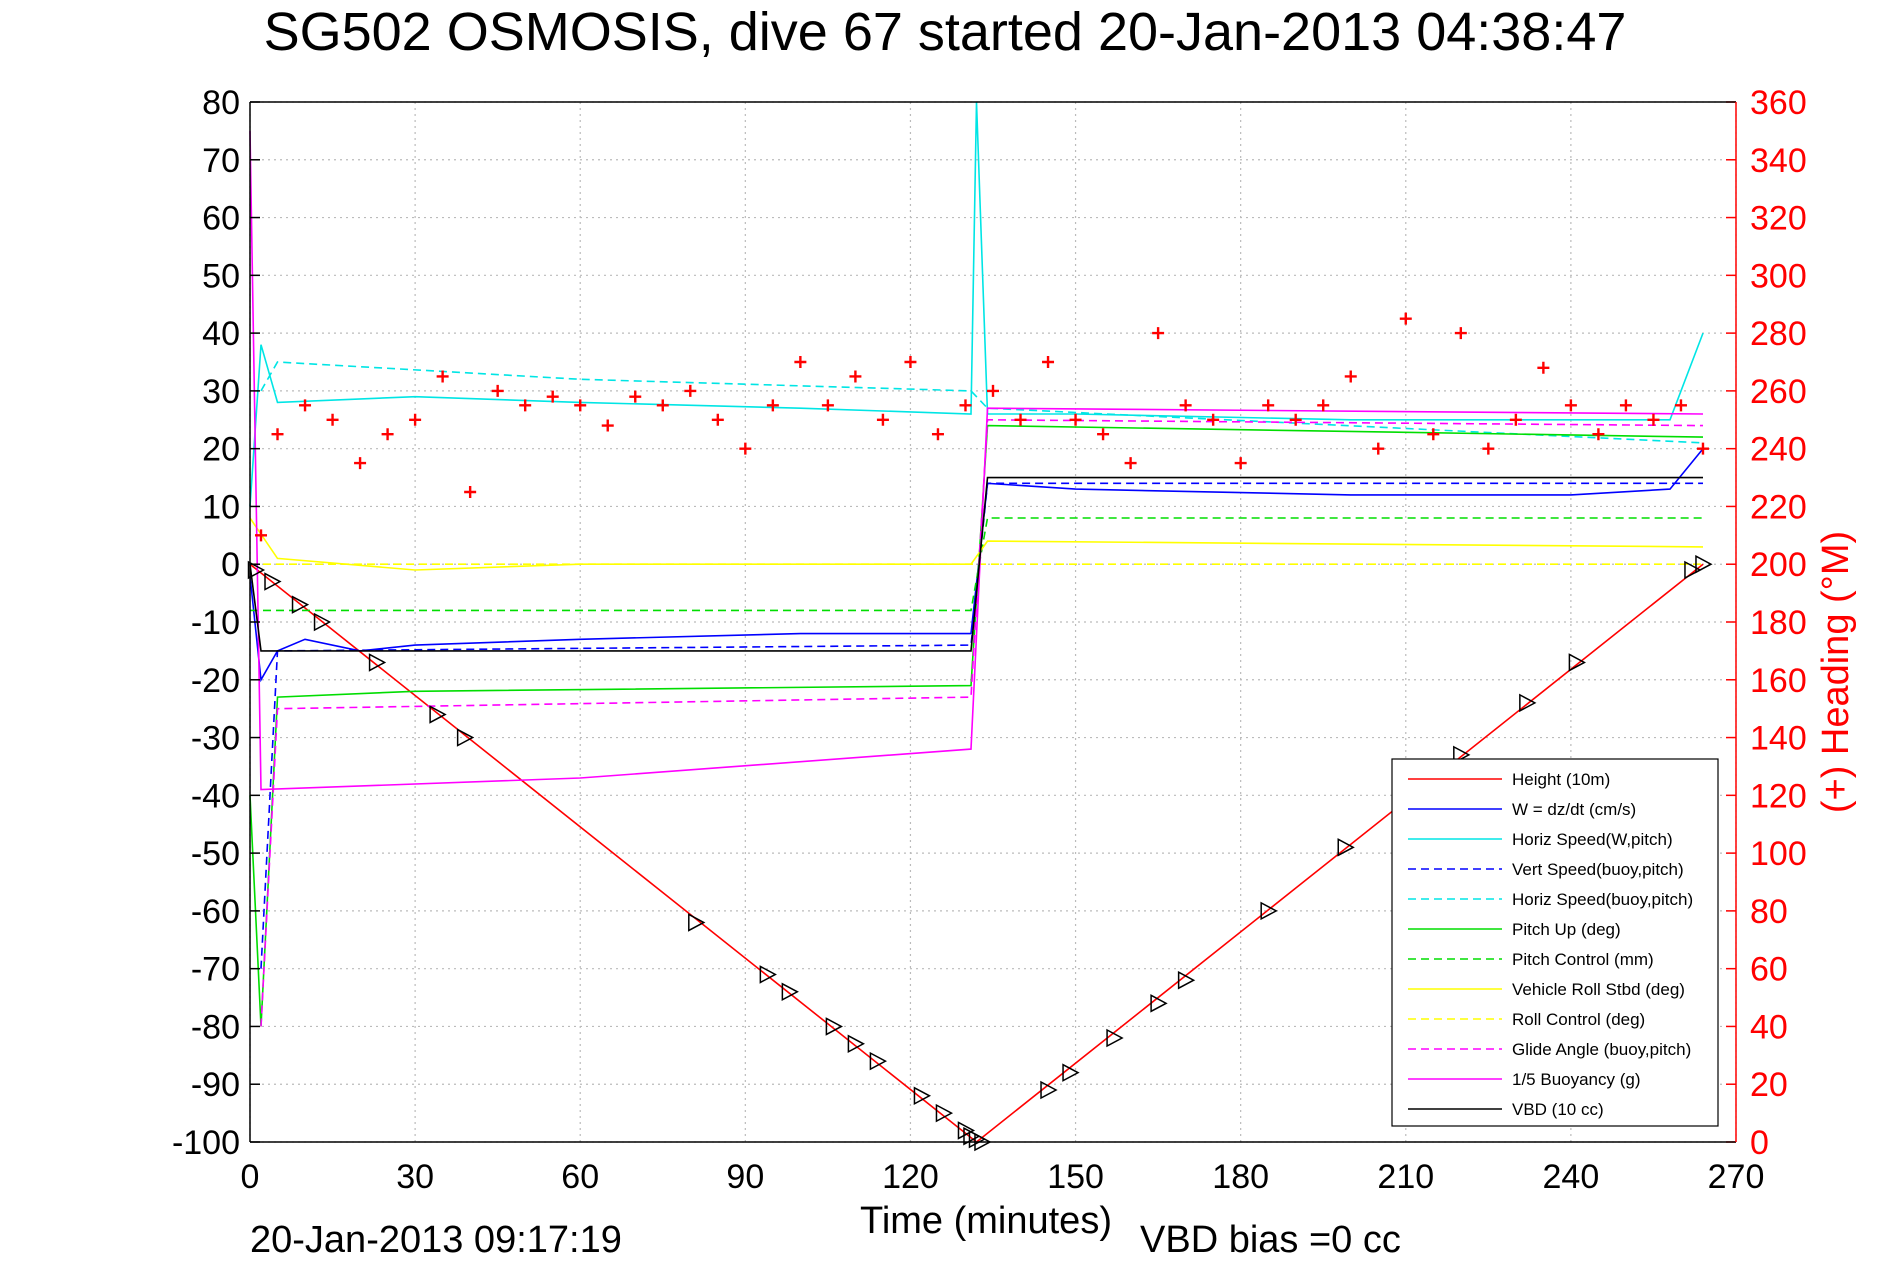 This screenshot has height=1262, width=1891. What do you see at coordinates (215, 1027) in the screenshot?
I see `y-tick-label: -80` at bounding box center [215, 1027].